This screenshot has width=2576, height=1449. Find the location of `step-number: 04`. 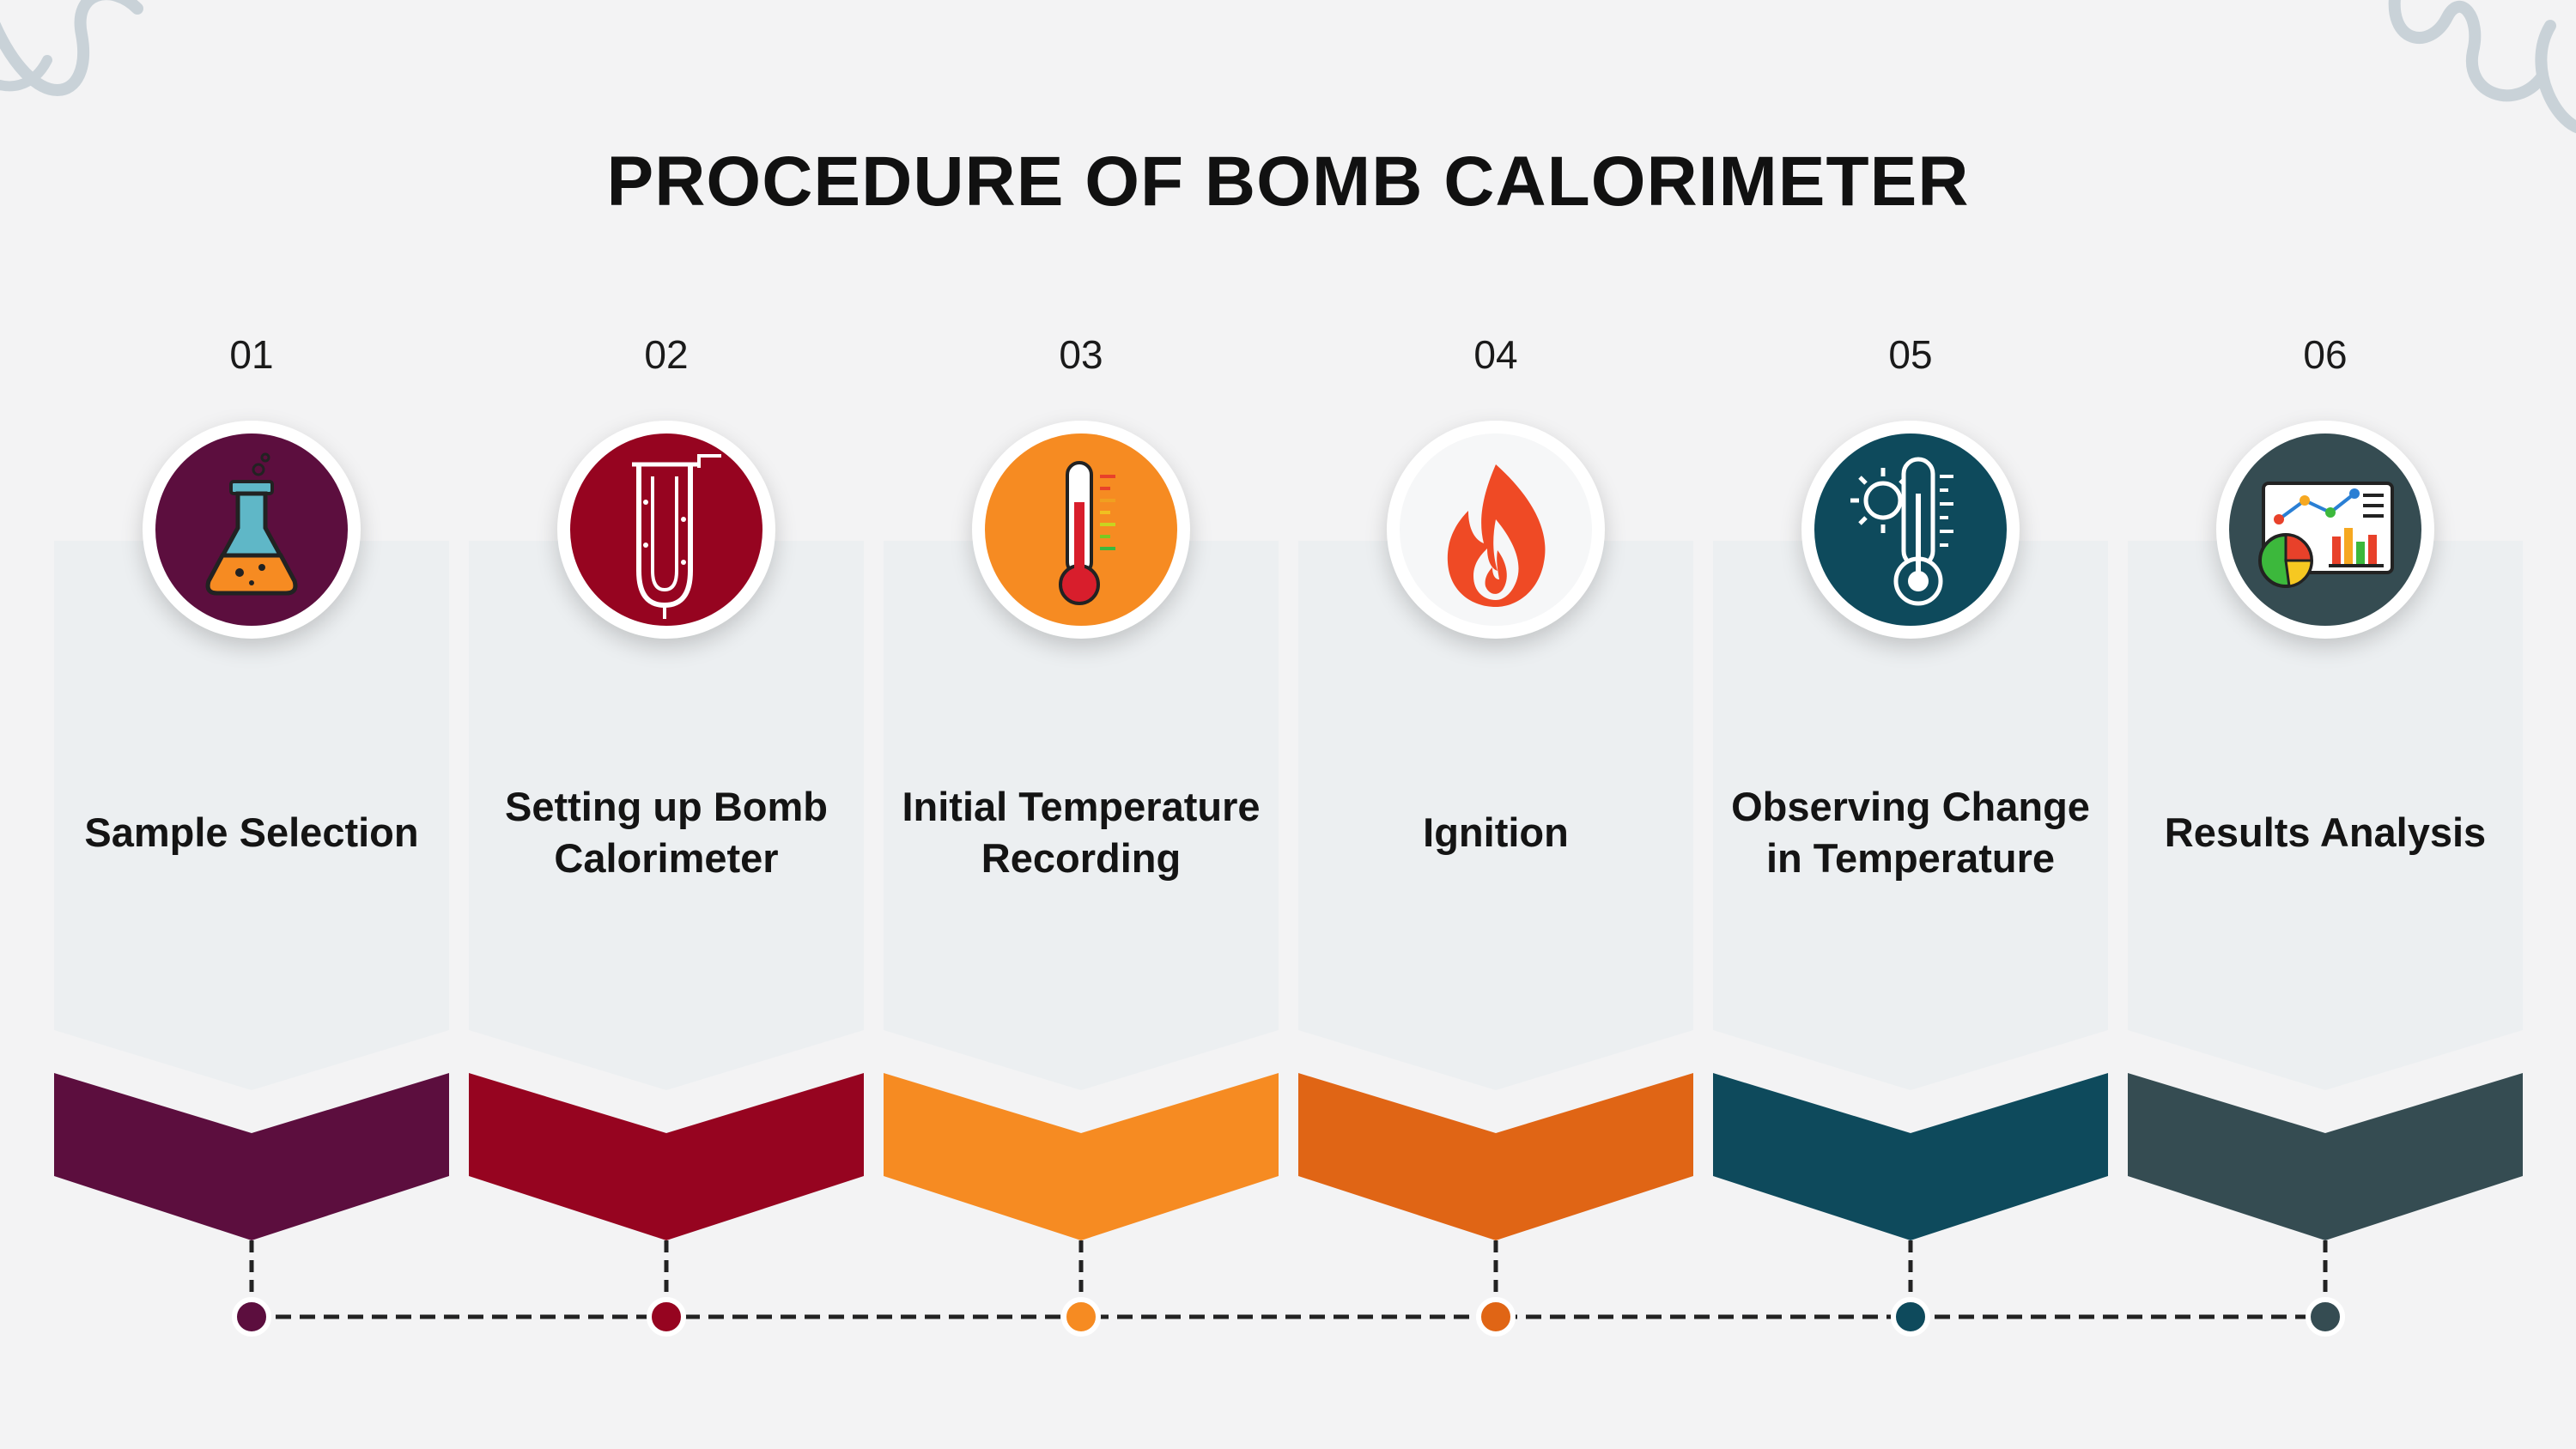

step-number: 04 is located at coordinates (1495, 354).